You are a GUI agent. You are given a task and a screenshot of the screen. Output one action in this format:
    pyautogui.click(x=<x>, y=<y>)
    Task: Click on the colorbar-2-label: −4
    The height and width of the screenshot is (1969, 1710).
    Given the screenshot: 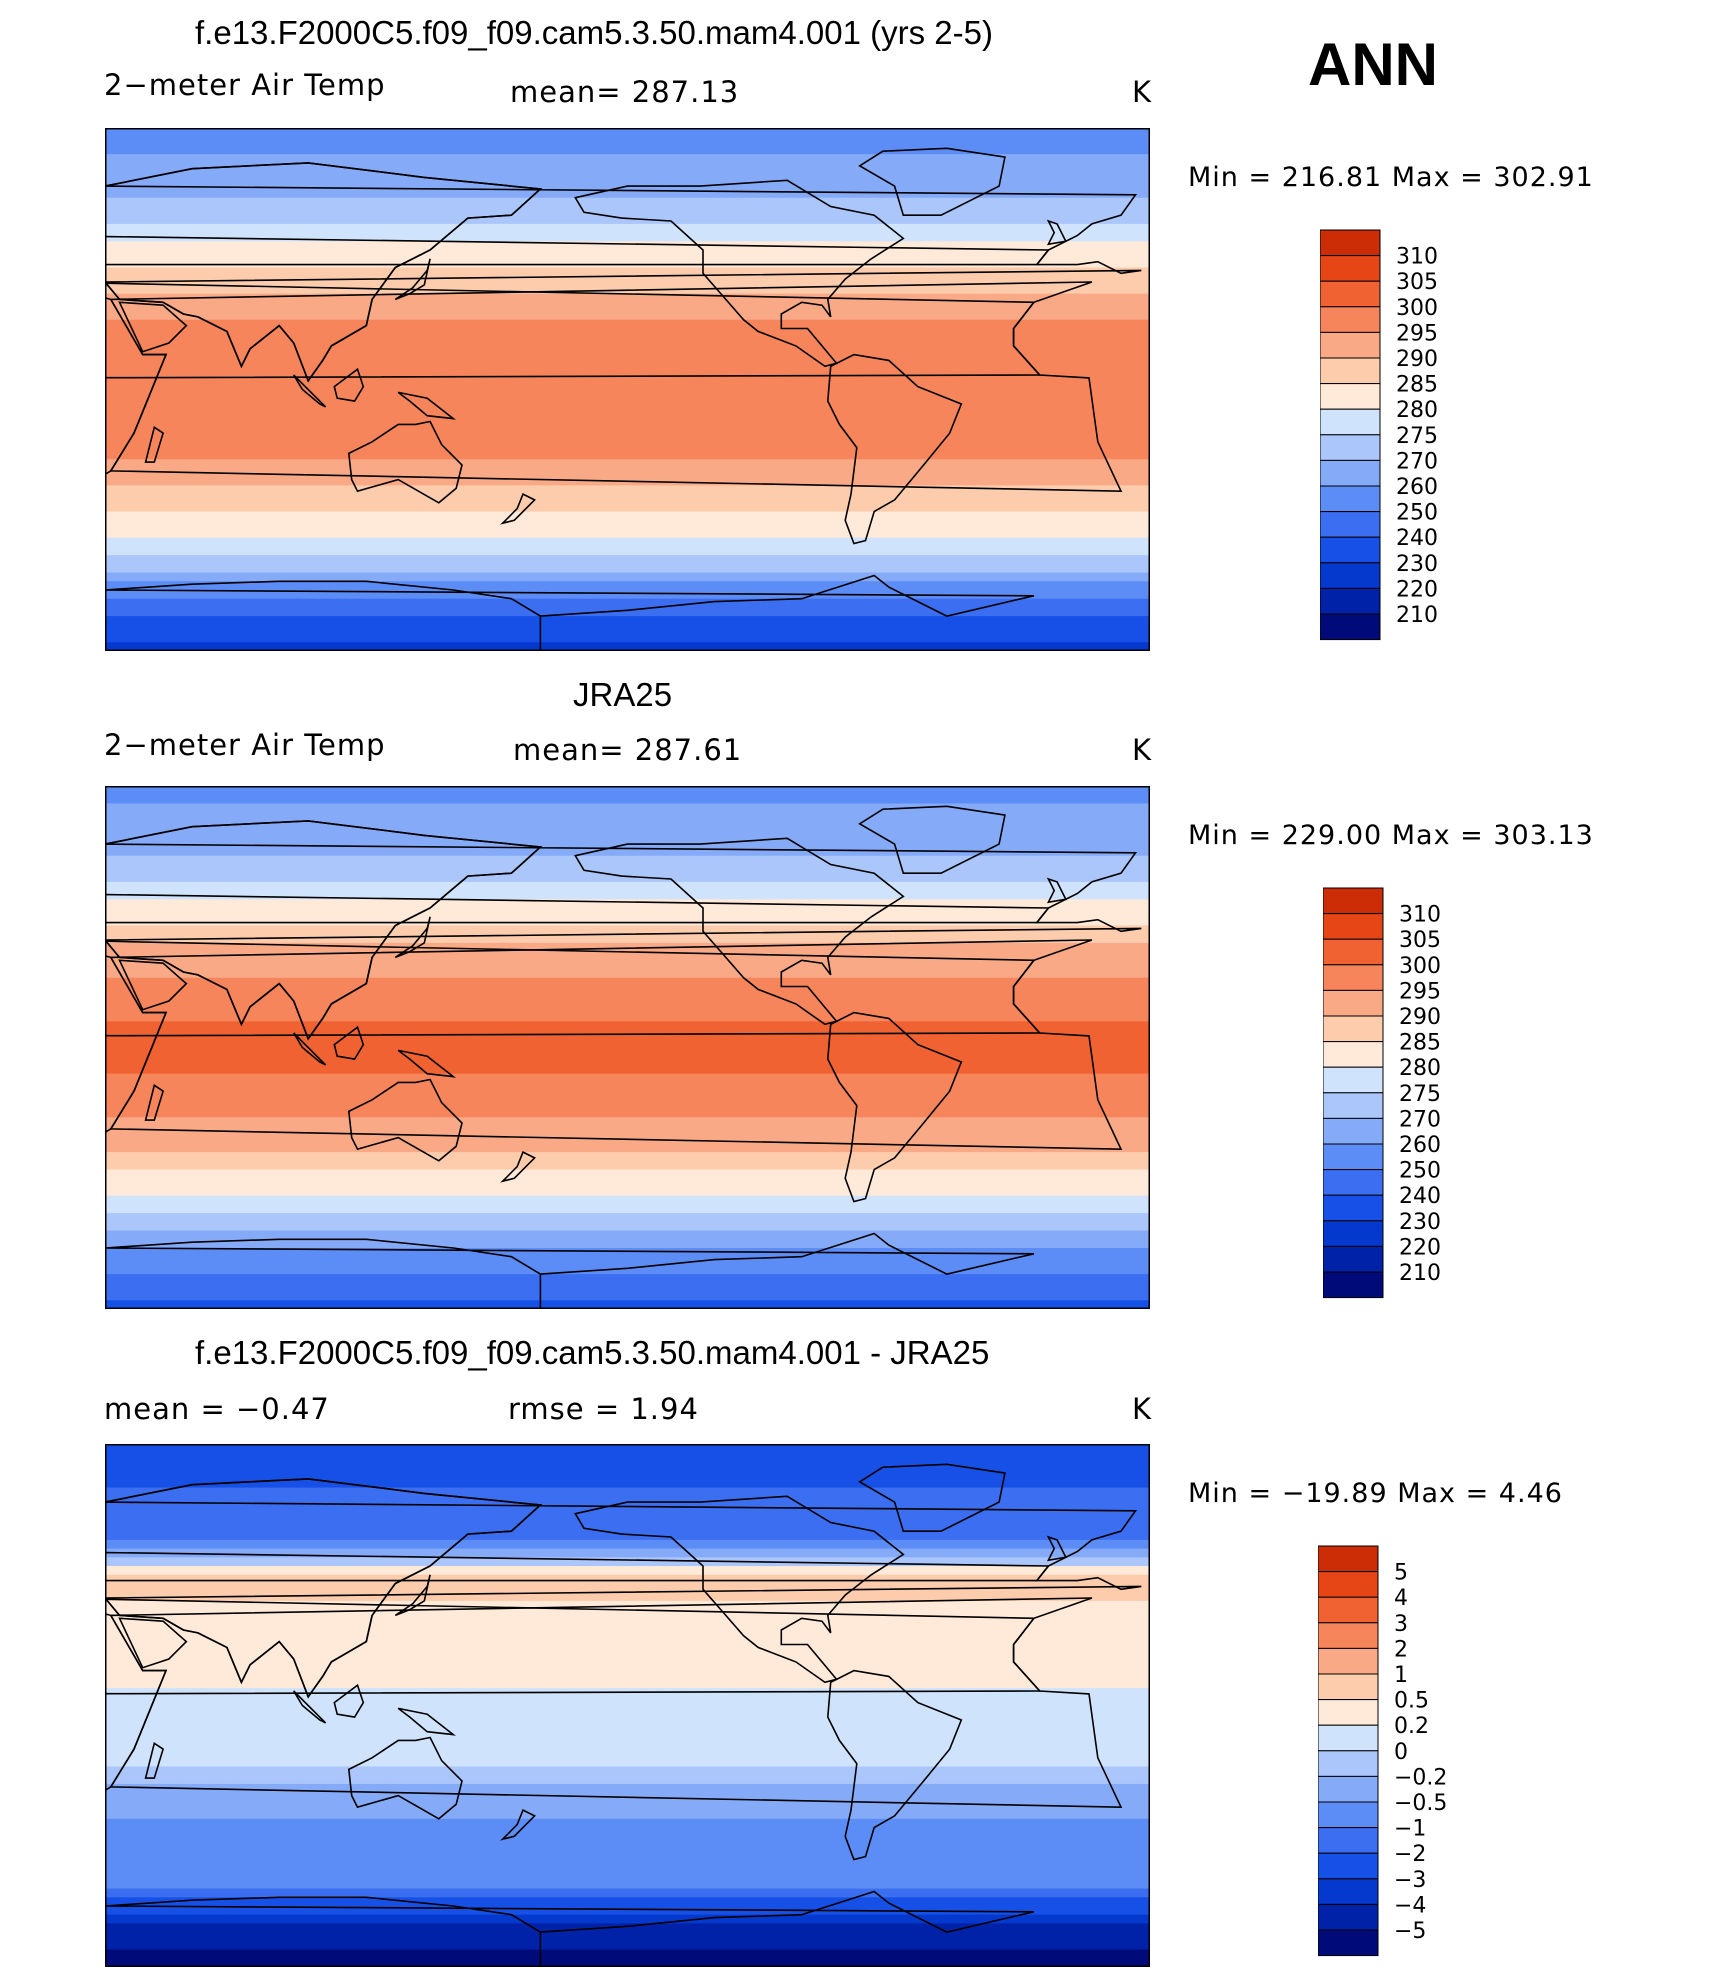 What is the action you would take?
    pyautogui.click(x=1410, y=1905)
    